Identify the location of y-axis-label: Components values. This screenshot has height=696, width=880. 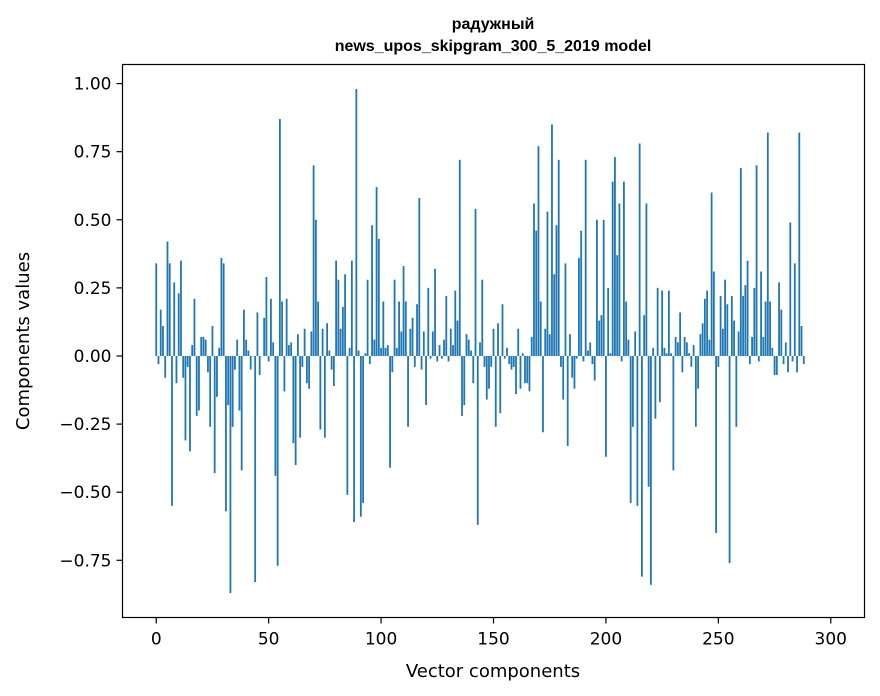
(23, 341).